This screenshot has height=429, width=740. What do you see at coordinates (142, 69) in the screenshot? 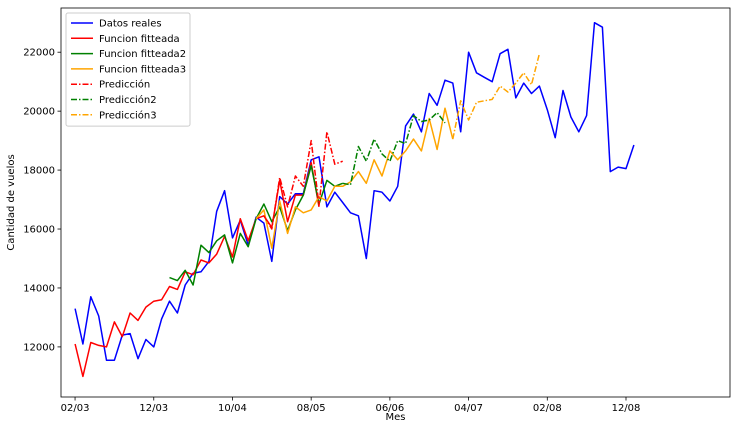
I see `legend-label: Funcion fitteada3` at bounding box center [142, 69].